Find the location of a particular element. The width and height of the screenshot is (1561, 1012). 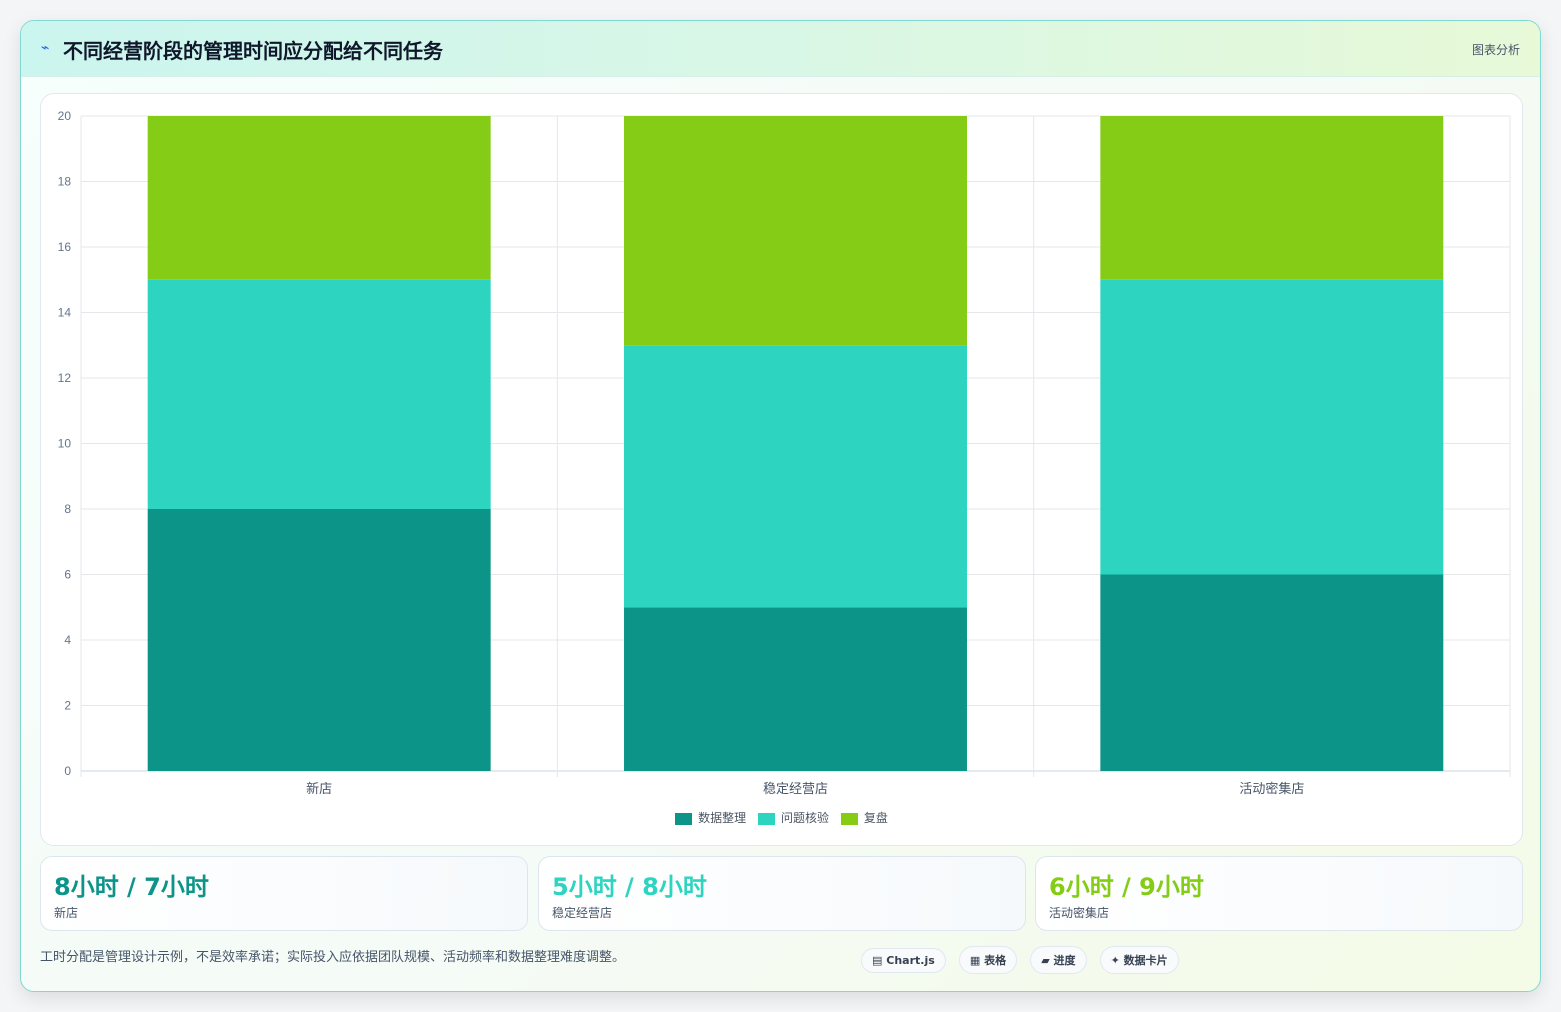

y-tick-label: 4 is located at coordinates (67, 640).